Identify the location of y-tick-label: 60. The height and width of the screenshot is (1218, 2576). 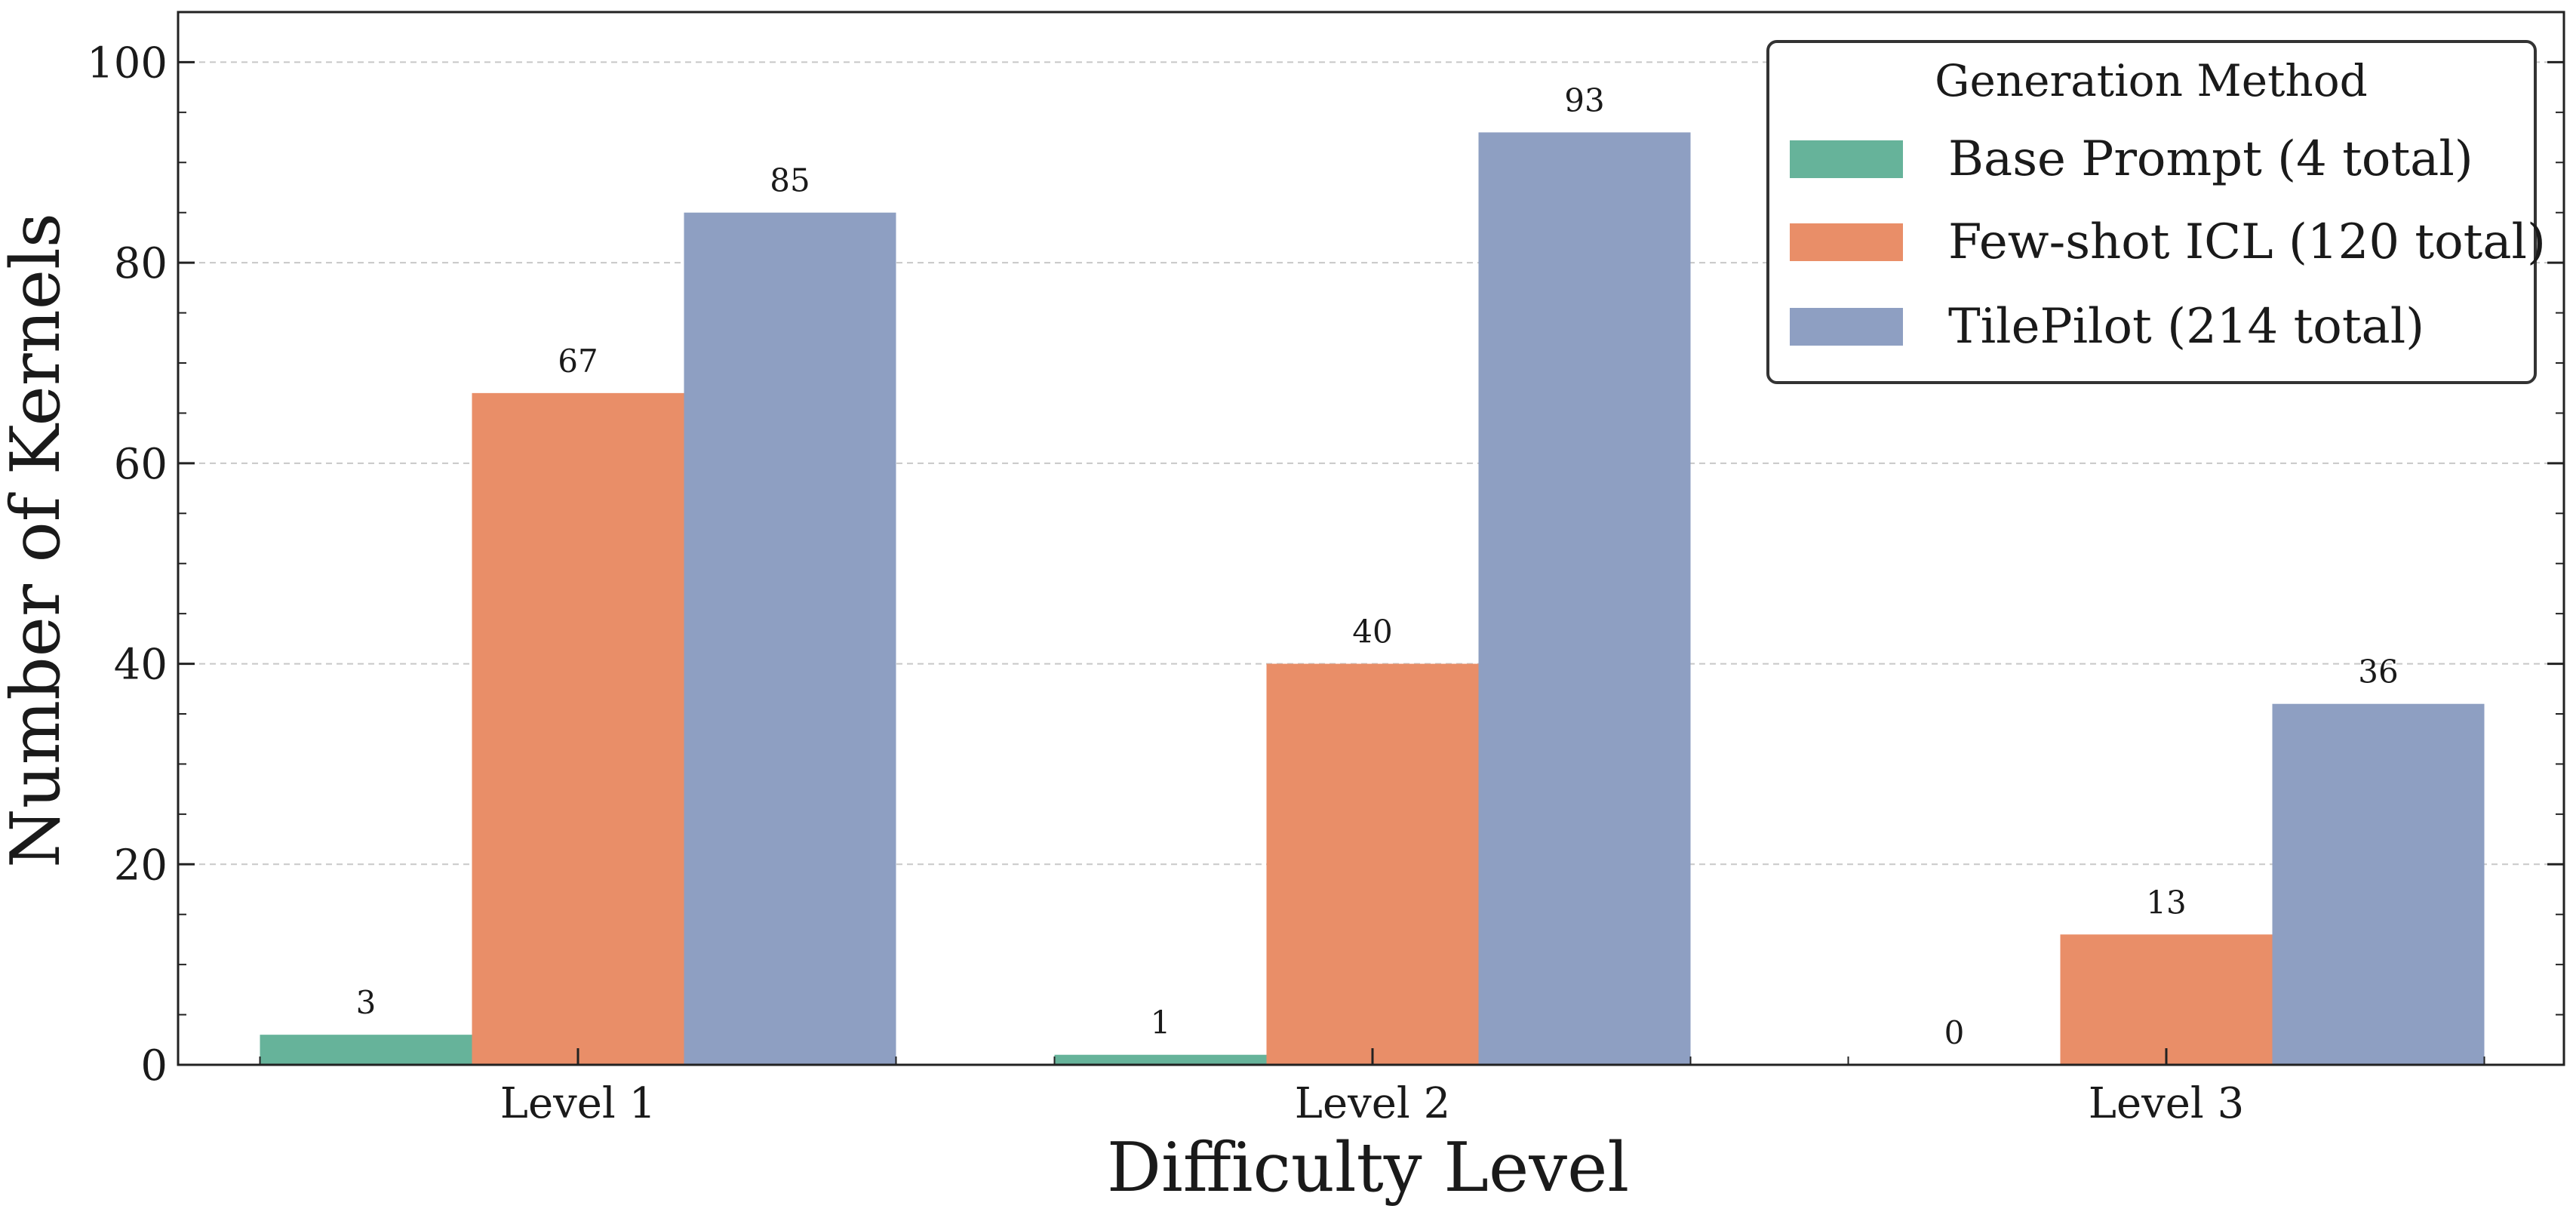
(141, 464).